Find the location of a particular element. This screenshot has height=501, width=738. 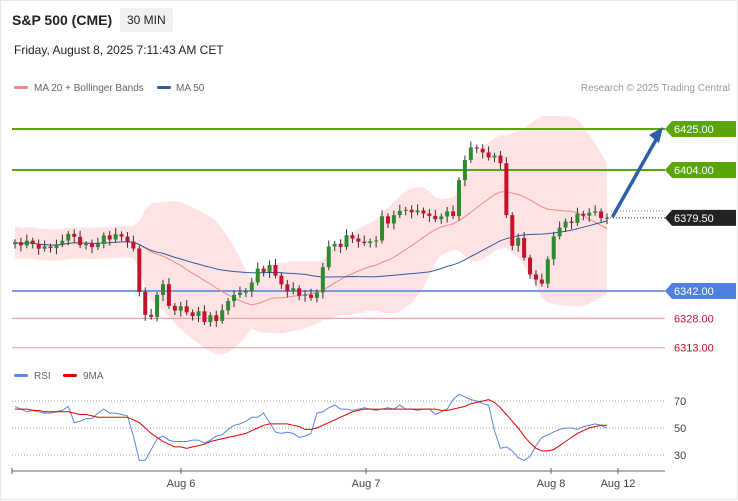

level-label: 6425.00 is located at coordinates (694, 130).